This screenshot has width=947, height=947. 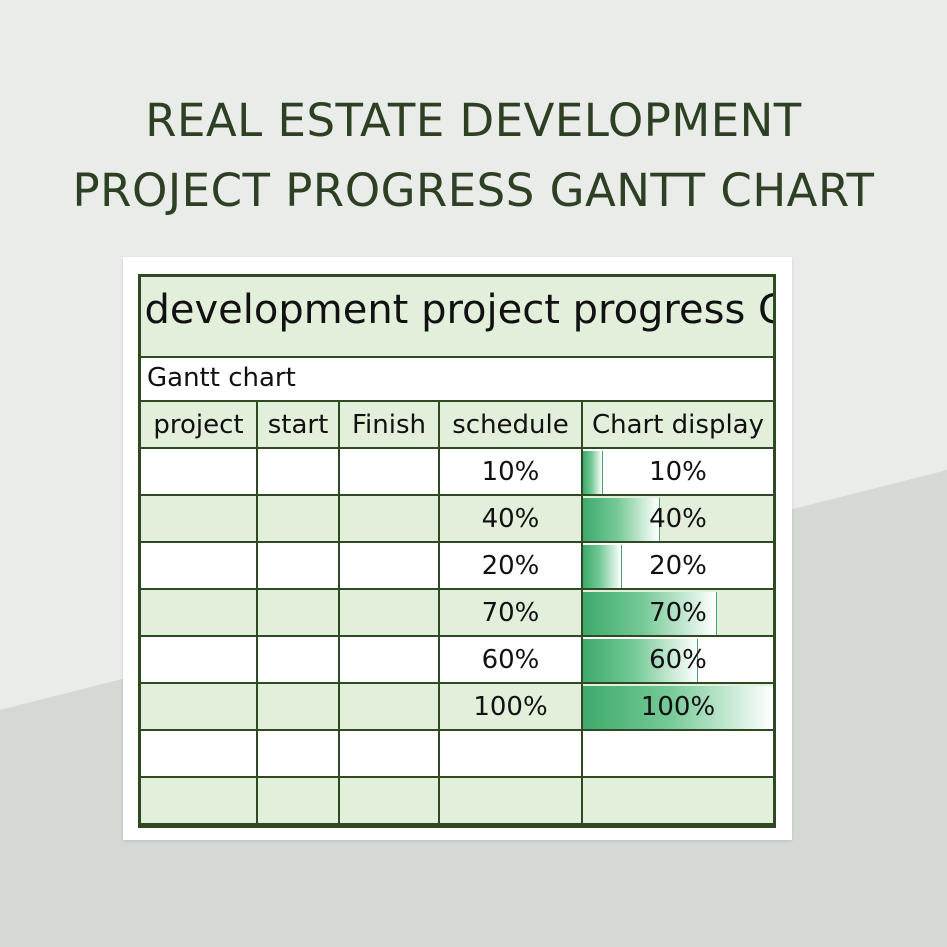 I want to click on table-row: 20% 20%, so click(x=457, y=566).